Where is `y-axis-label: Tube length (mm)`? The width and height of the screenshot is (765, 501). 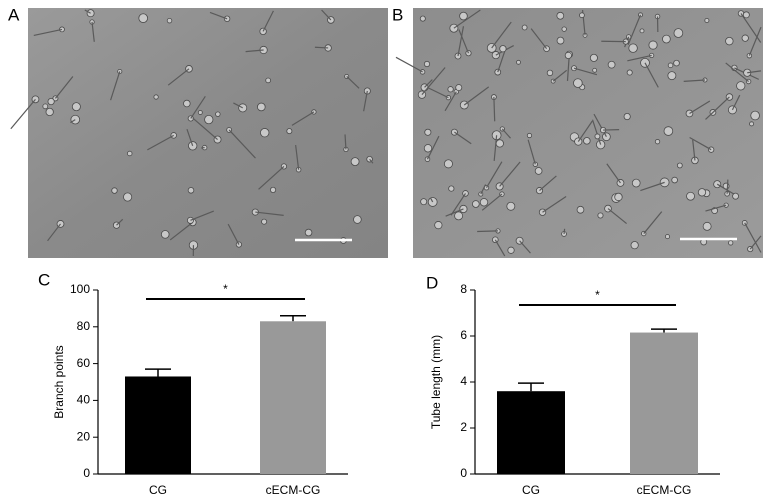 y-axis-label: Tube length (mm) is located at coordinates (436, 382).